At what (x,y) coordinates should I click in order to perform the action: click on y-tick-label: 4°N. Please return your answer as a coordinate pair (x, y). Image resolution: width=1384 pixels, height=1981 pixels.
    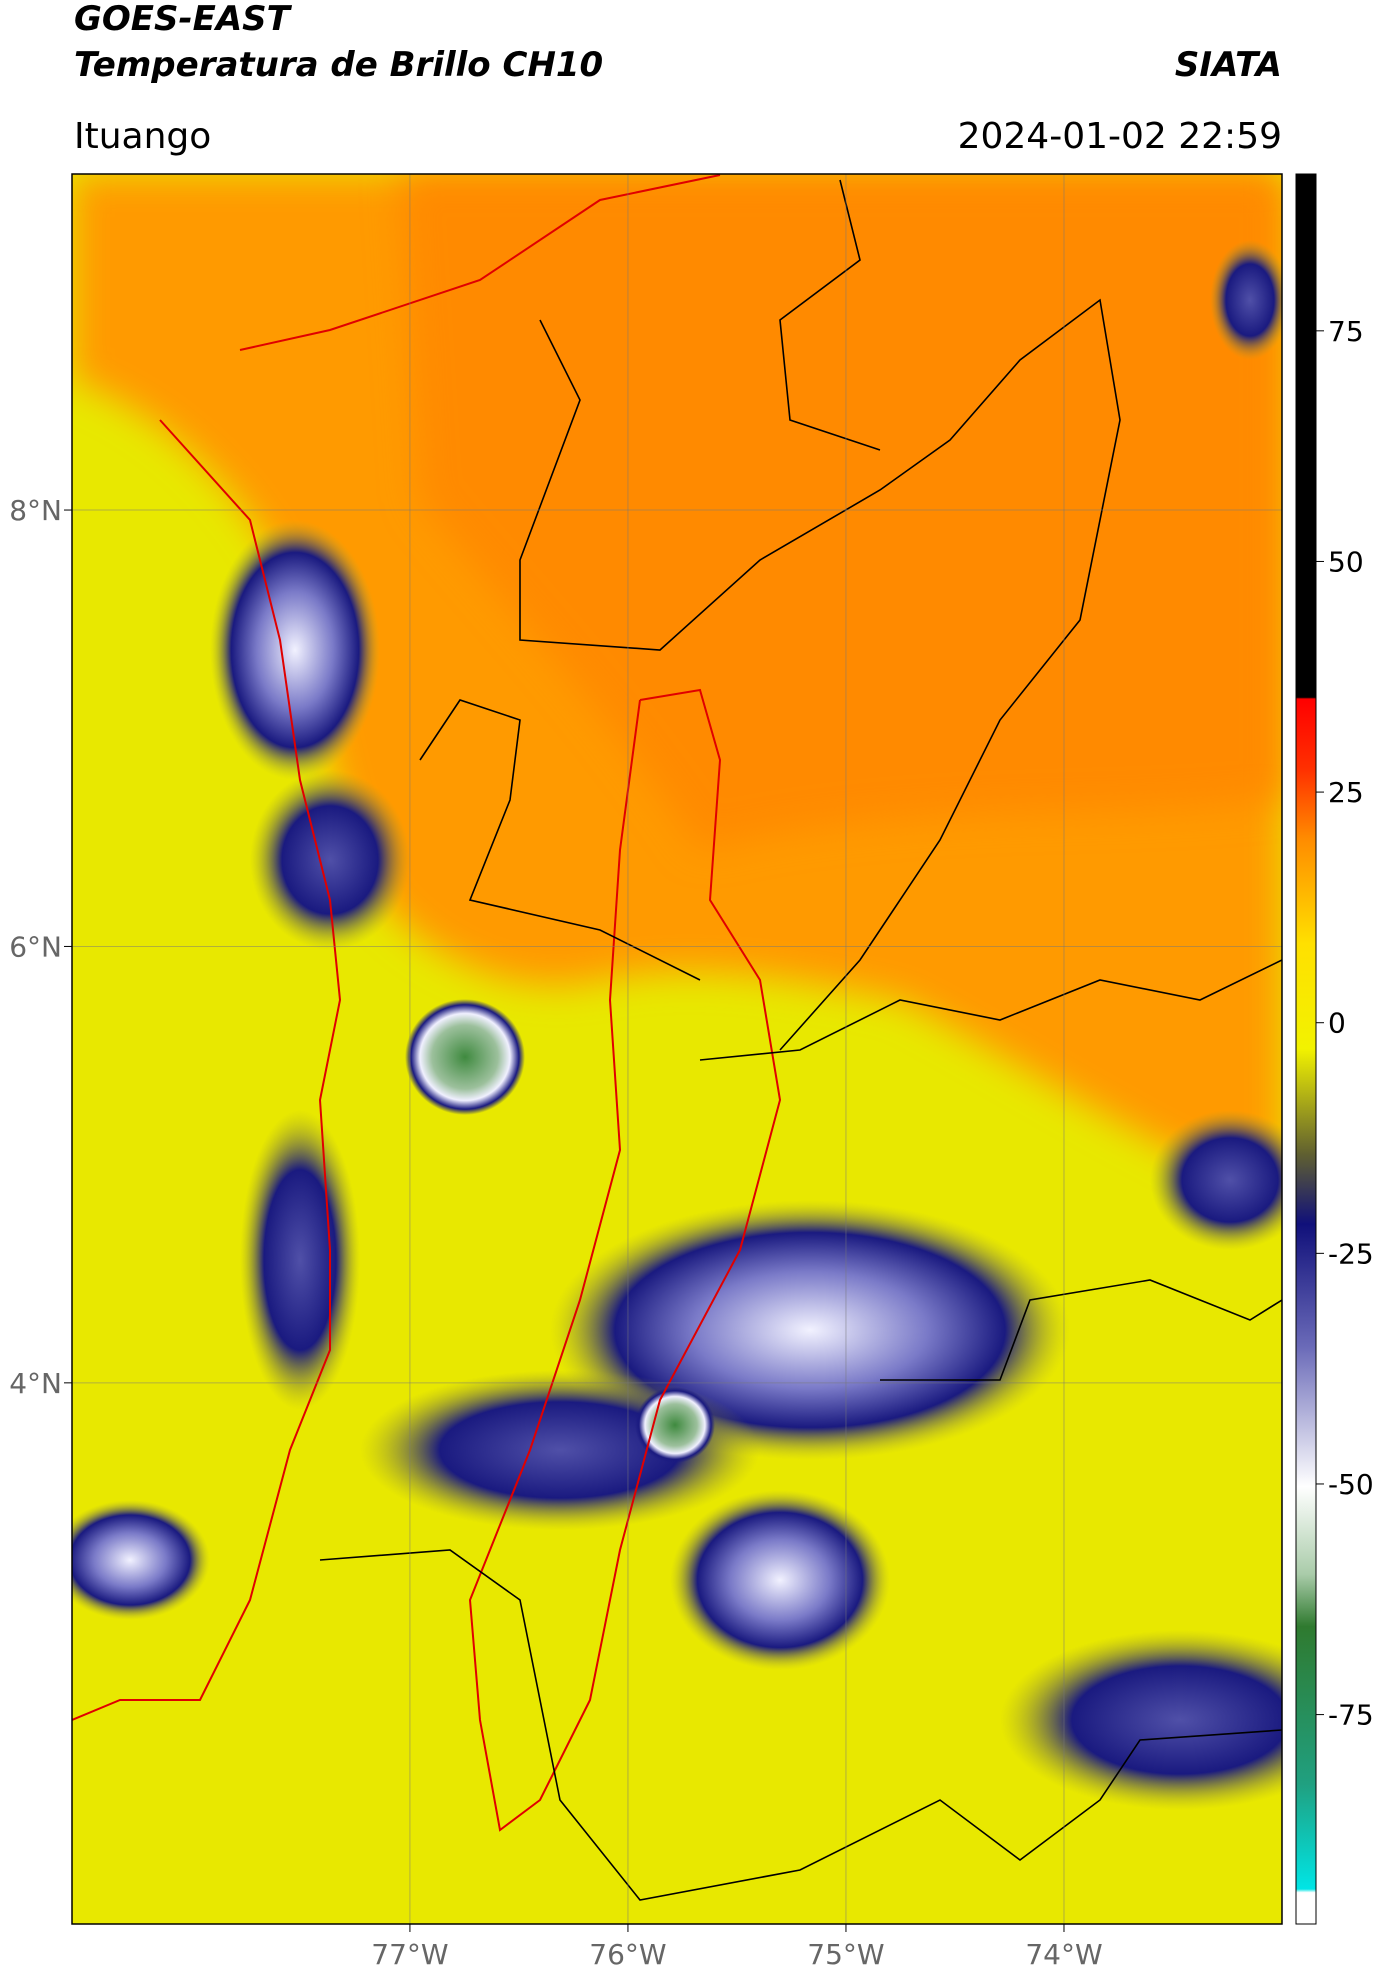
    Looking at the image, I should click on (35, 1383).